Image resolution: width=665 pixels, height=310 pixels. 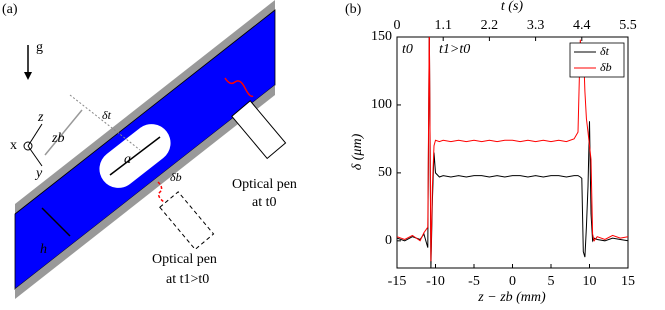 I want to click on label: x, so click(x=13, y=145).